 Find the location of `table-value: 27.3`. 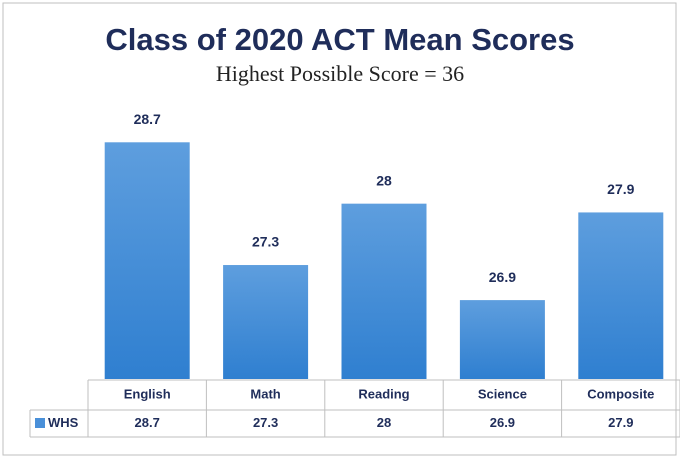

table-value: 27.3 is located at coordinates (265, 422).